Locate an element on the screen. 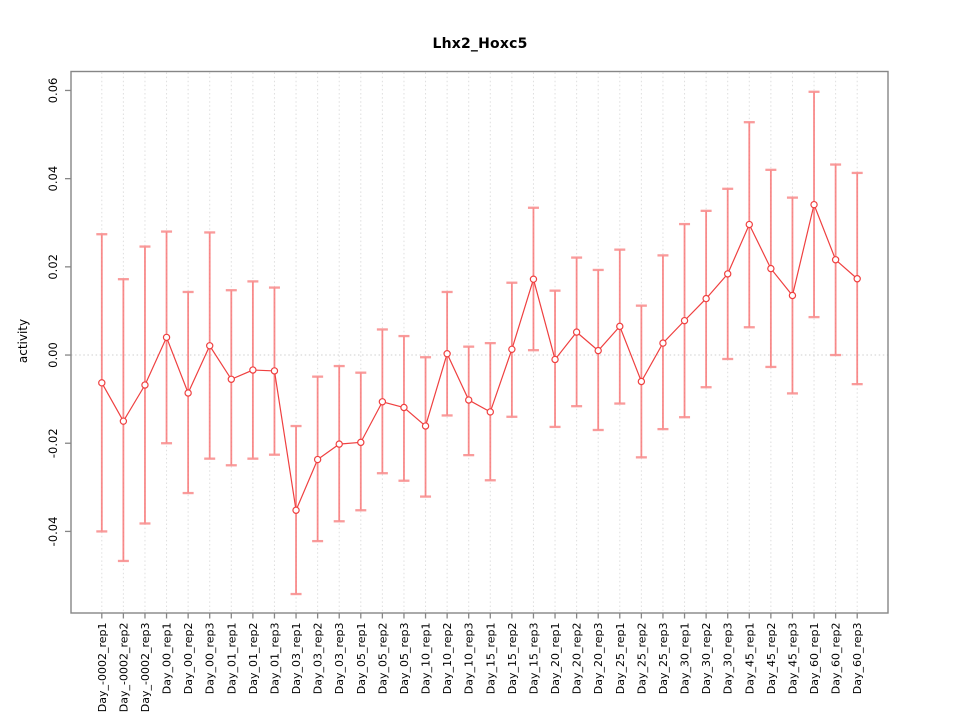 The width and height of the screenshot is (960, 720). x-tick-label: Day_60_rep2 is located at coordinates (836, 659).